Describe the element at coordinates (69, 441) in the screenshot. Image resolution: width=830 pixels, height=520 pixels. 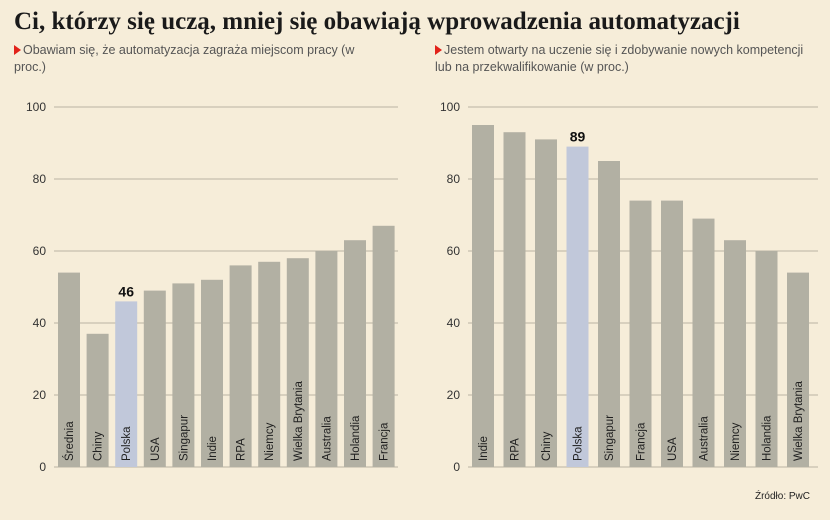
I see `bar-category-label: Średnia` at that location.